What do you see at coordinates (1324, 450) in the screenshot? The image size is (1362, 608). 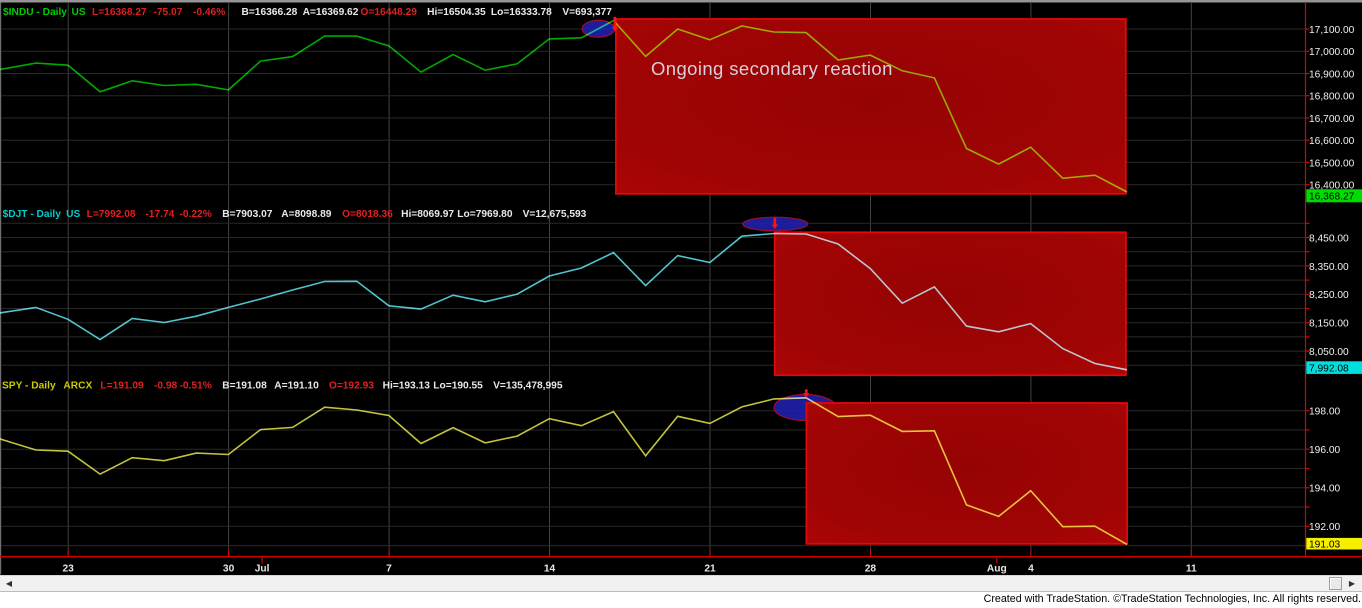 I see `svg-text: 196.00` at bounding box center [1324, 450].